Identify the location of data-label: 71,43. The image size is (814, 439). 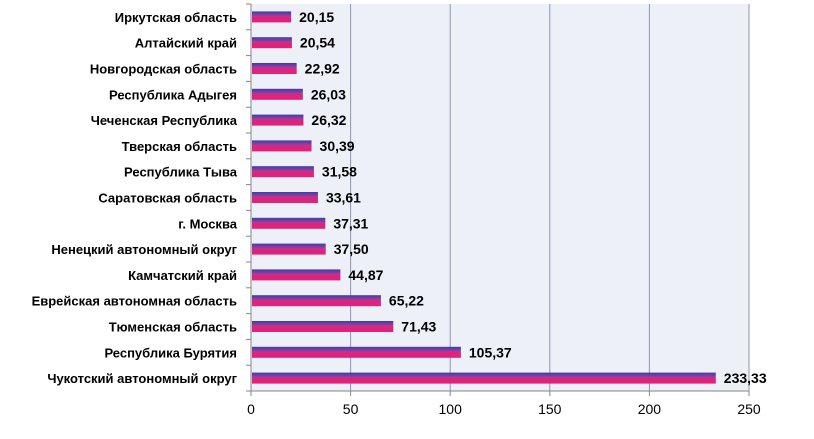
(418, 327).